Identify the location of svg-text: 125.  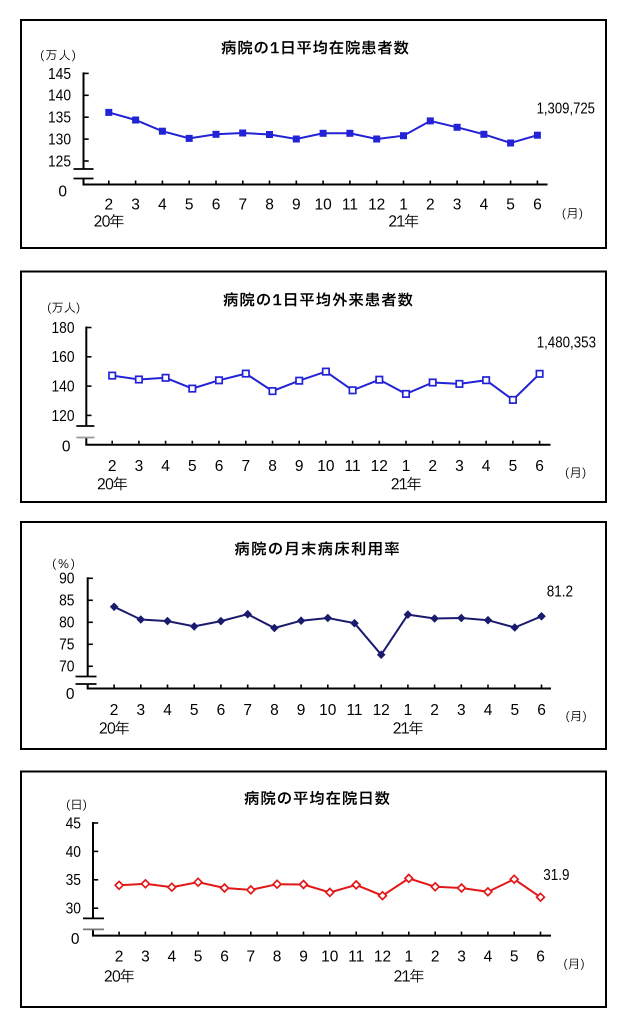
(59, 161).